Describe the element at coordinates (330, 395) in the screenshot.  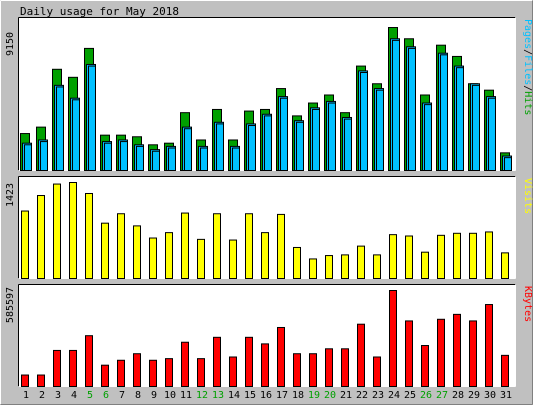
I see `x-tick-label: 20` at that location.